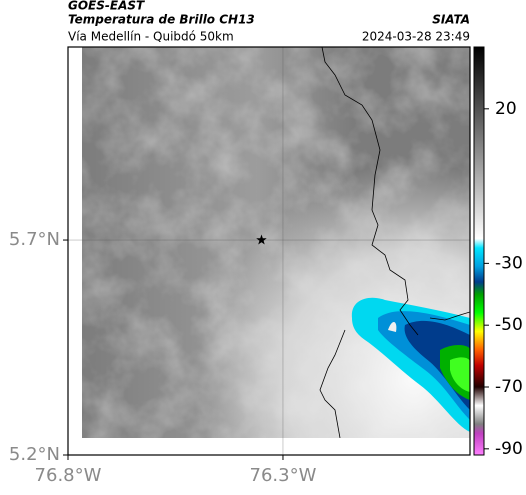  Describe the element at coordinates (506, 109) in the screenshot. I see `colorbar-tick-label: 20` at that location.